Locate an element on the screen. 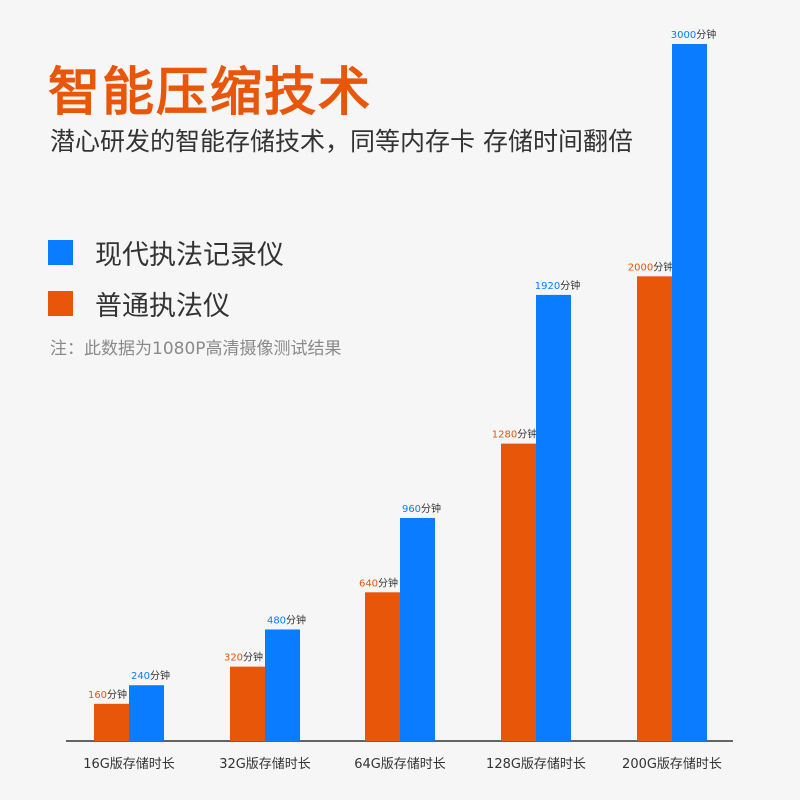 The image size is (800, 800). x-tick-label-4: 200G版存储时长 is located at coordinates (672, 764).